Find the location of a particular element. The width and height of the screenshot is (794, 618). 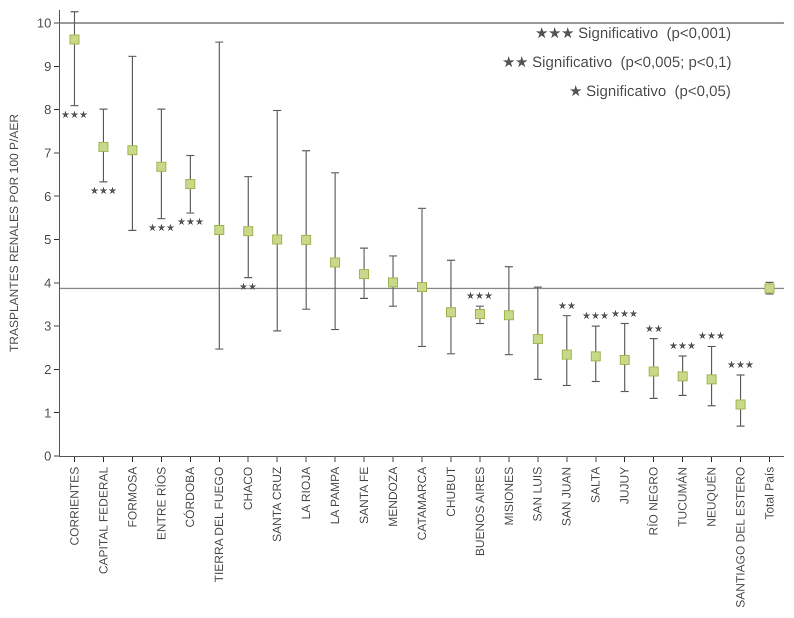

y-tick-label: 10 is located at coordinates (44, 23).